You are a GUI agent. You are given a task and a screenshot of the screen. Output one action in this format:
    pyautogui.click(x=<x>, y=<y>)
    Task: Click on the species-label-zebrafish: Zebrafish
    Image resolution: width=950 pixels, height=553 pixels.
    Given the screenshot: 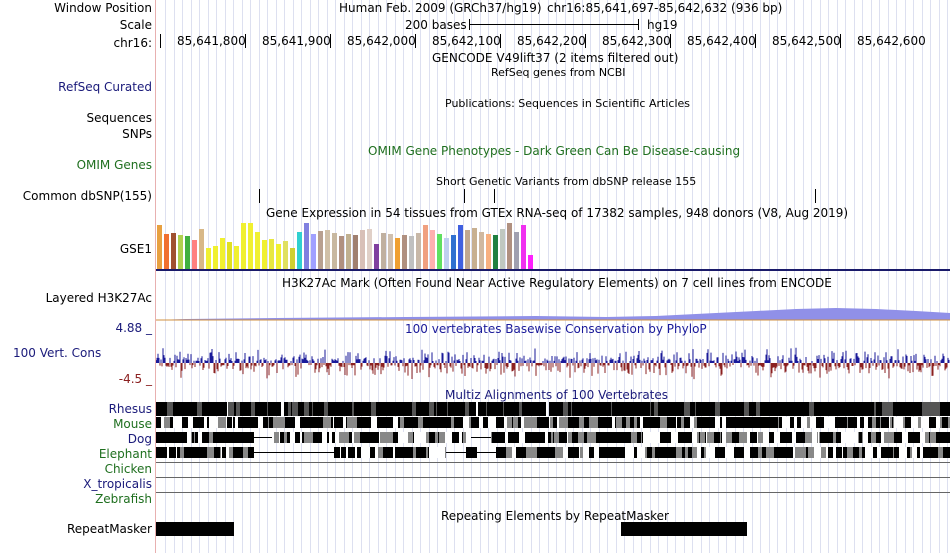 What is the action you would take?
    pyautogui.click(x=123, y=499)
    